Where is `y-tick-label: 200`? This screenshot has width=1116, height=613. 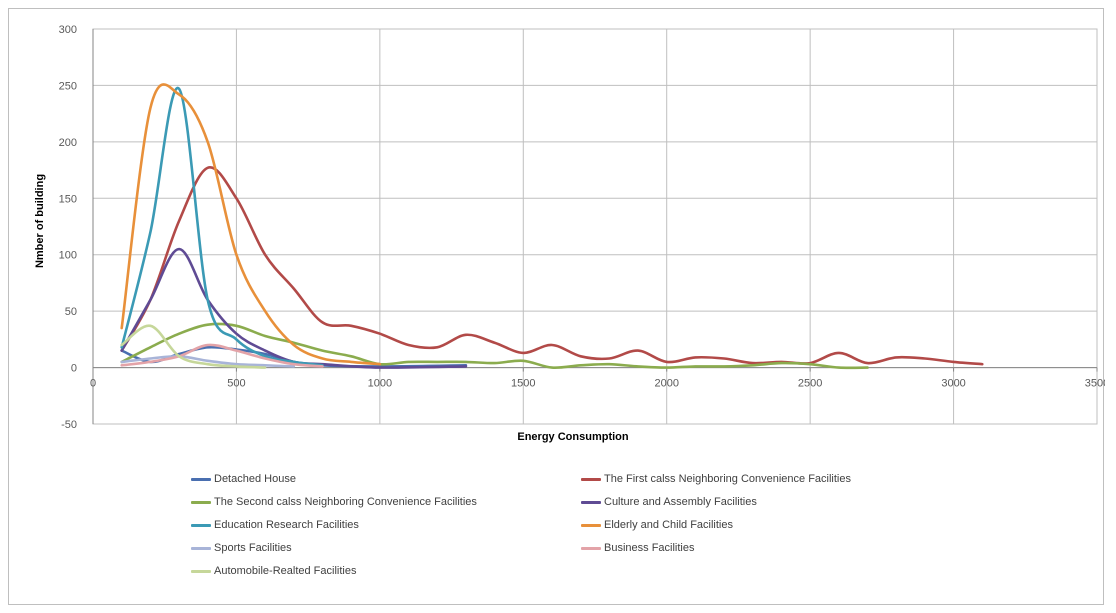
y-tick-label: 200 is located at coordinates (68, 143).